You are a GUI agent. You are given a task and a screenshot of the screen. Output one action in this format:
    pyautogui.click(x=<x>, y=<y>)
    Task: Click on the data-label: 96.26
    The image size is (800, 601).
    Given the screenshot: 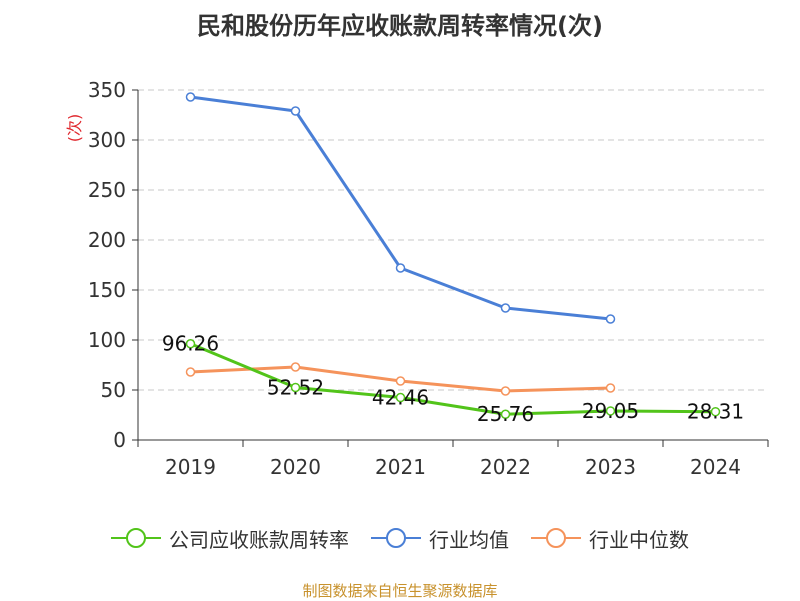 What is the action you would take?
    pyautogui.click(x=190, y=344)
    